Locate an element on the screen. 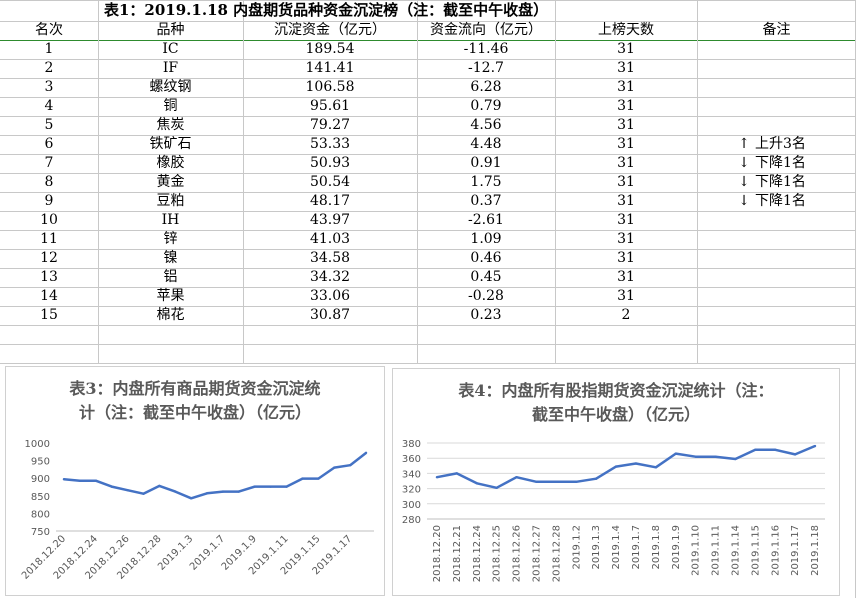 The image size is (856, 598). table-cell-days: 2 is located at coordinates (626, 315).